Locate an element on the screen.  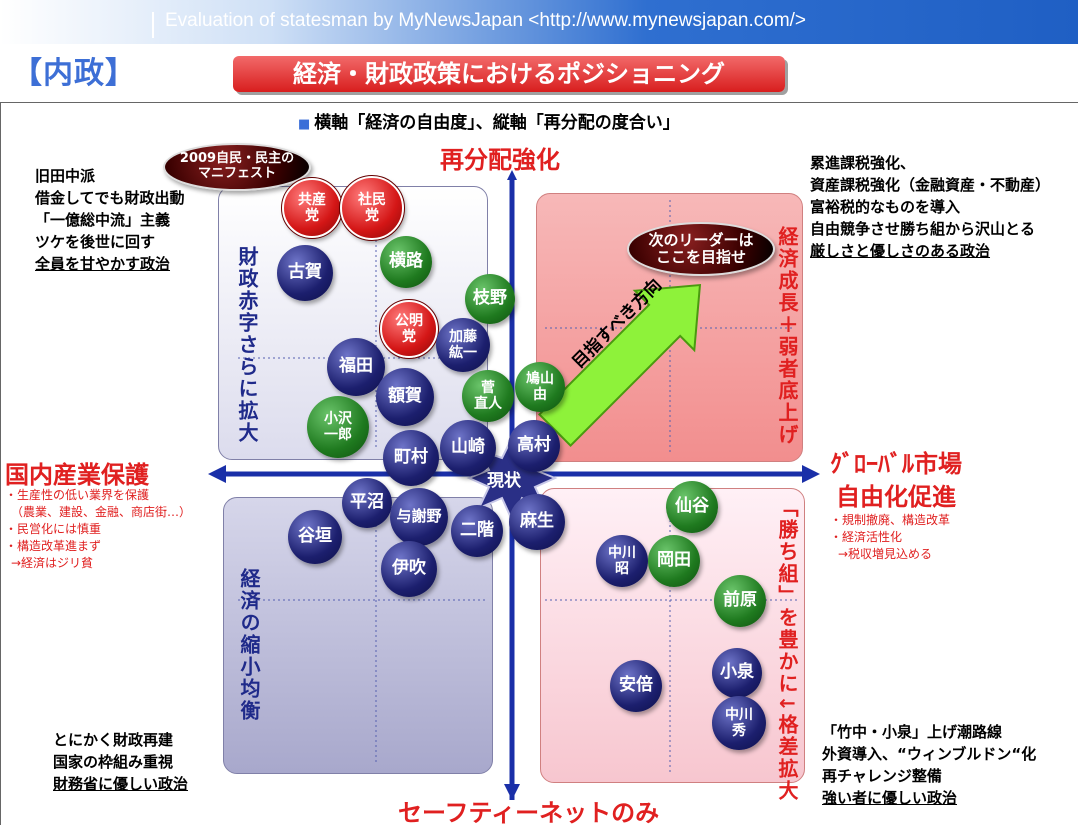
note-summary: 強い者に優しい政治 is located at coordinates (890, 798).